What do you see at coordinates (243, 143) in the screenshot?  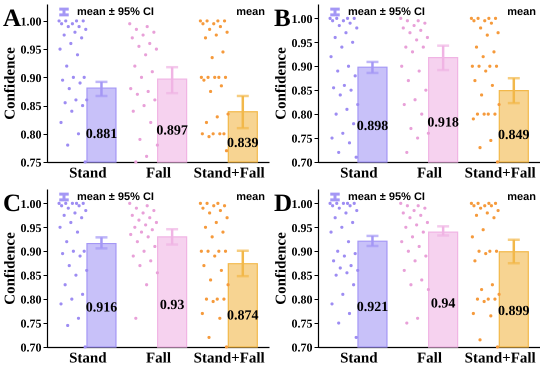 I see `data-label: 0.839` at bounding box center [243, 143].